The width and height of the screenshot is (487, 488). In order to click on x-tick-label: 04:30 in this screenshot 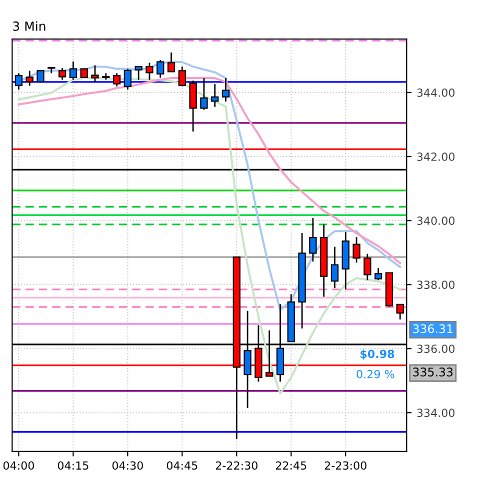, I will do `click(127, 465)`.